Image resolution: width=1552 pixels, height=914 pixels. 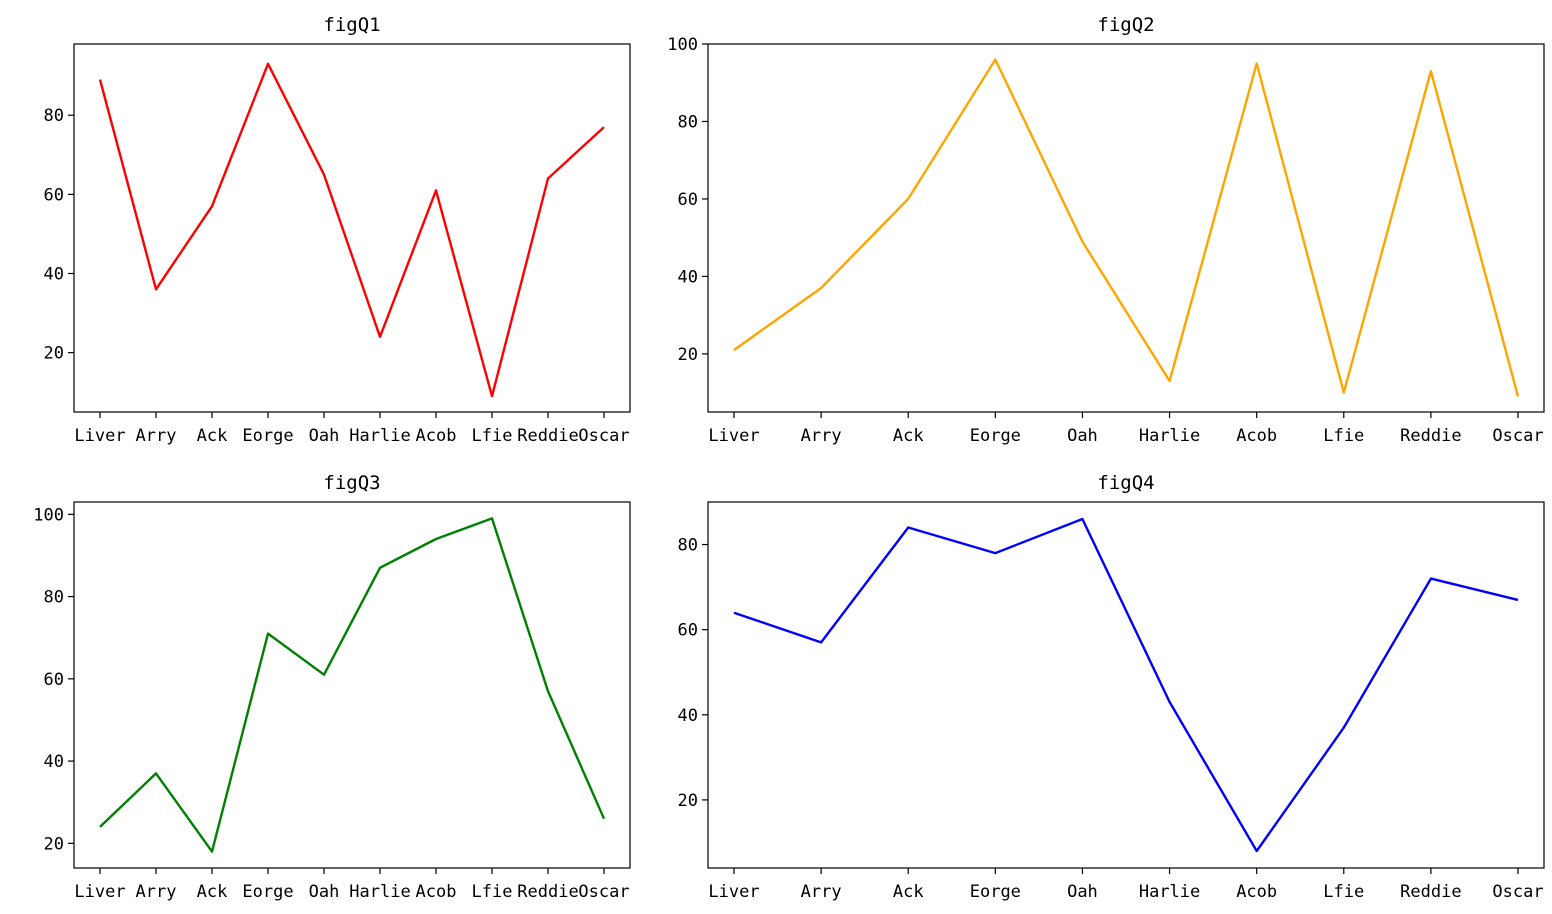 I want to click on chart-title: figQ4, so click(x=1125, y=483).